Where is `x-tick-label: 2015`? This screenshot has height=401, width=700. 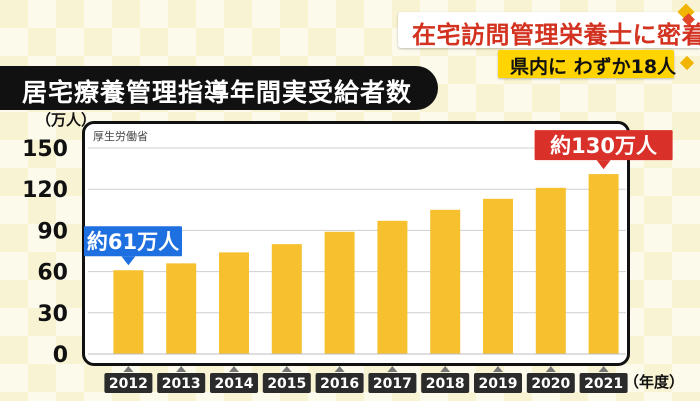
x-tick-label: 2015 is located at coordinates (286, 384).